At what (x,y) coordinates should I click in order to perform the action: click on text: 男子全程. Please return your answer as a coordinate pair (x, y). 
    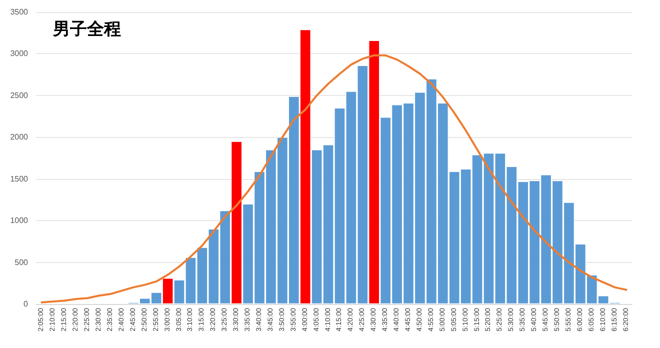
    Looking at the image, I should click on (86, 30).